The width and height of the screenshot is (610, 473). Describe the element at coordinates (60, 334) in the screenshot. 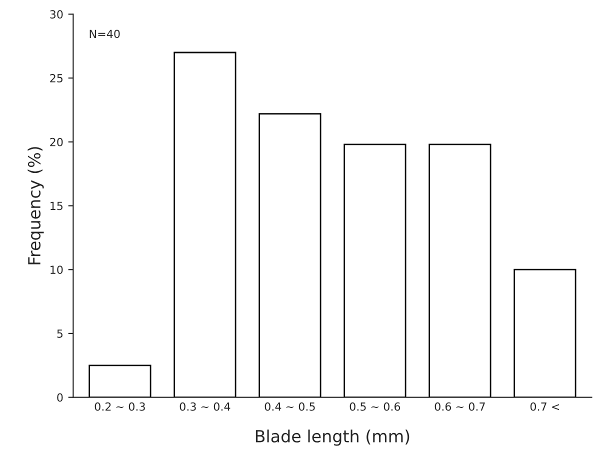

I see `y-tick-label: 5` at that location.